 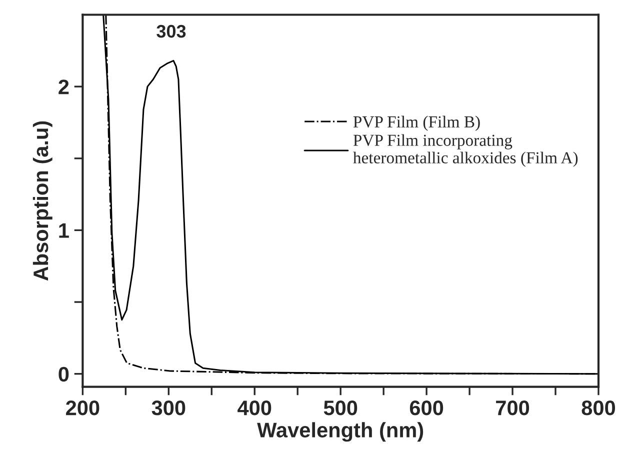 What do you see at coordinates (42, 201) in the screenshot?
I see `y-axis-title: Absorption (a.u)` at bounding box center [42, 201].